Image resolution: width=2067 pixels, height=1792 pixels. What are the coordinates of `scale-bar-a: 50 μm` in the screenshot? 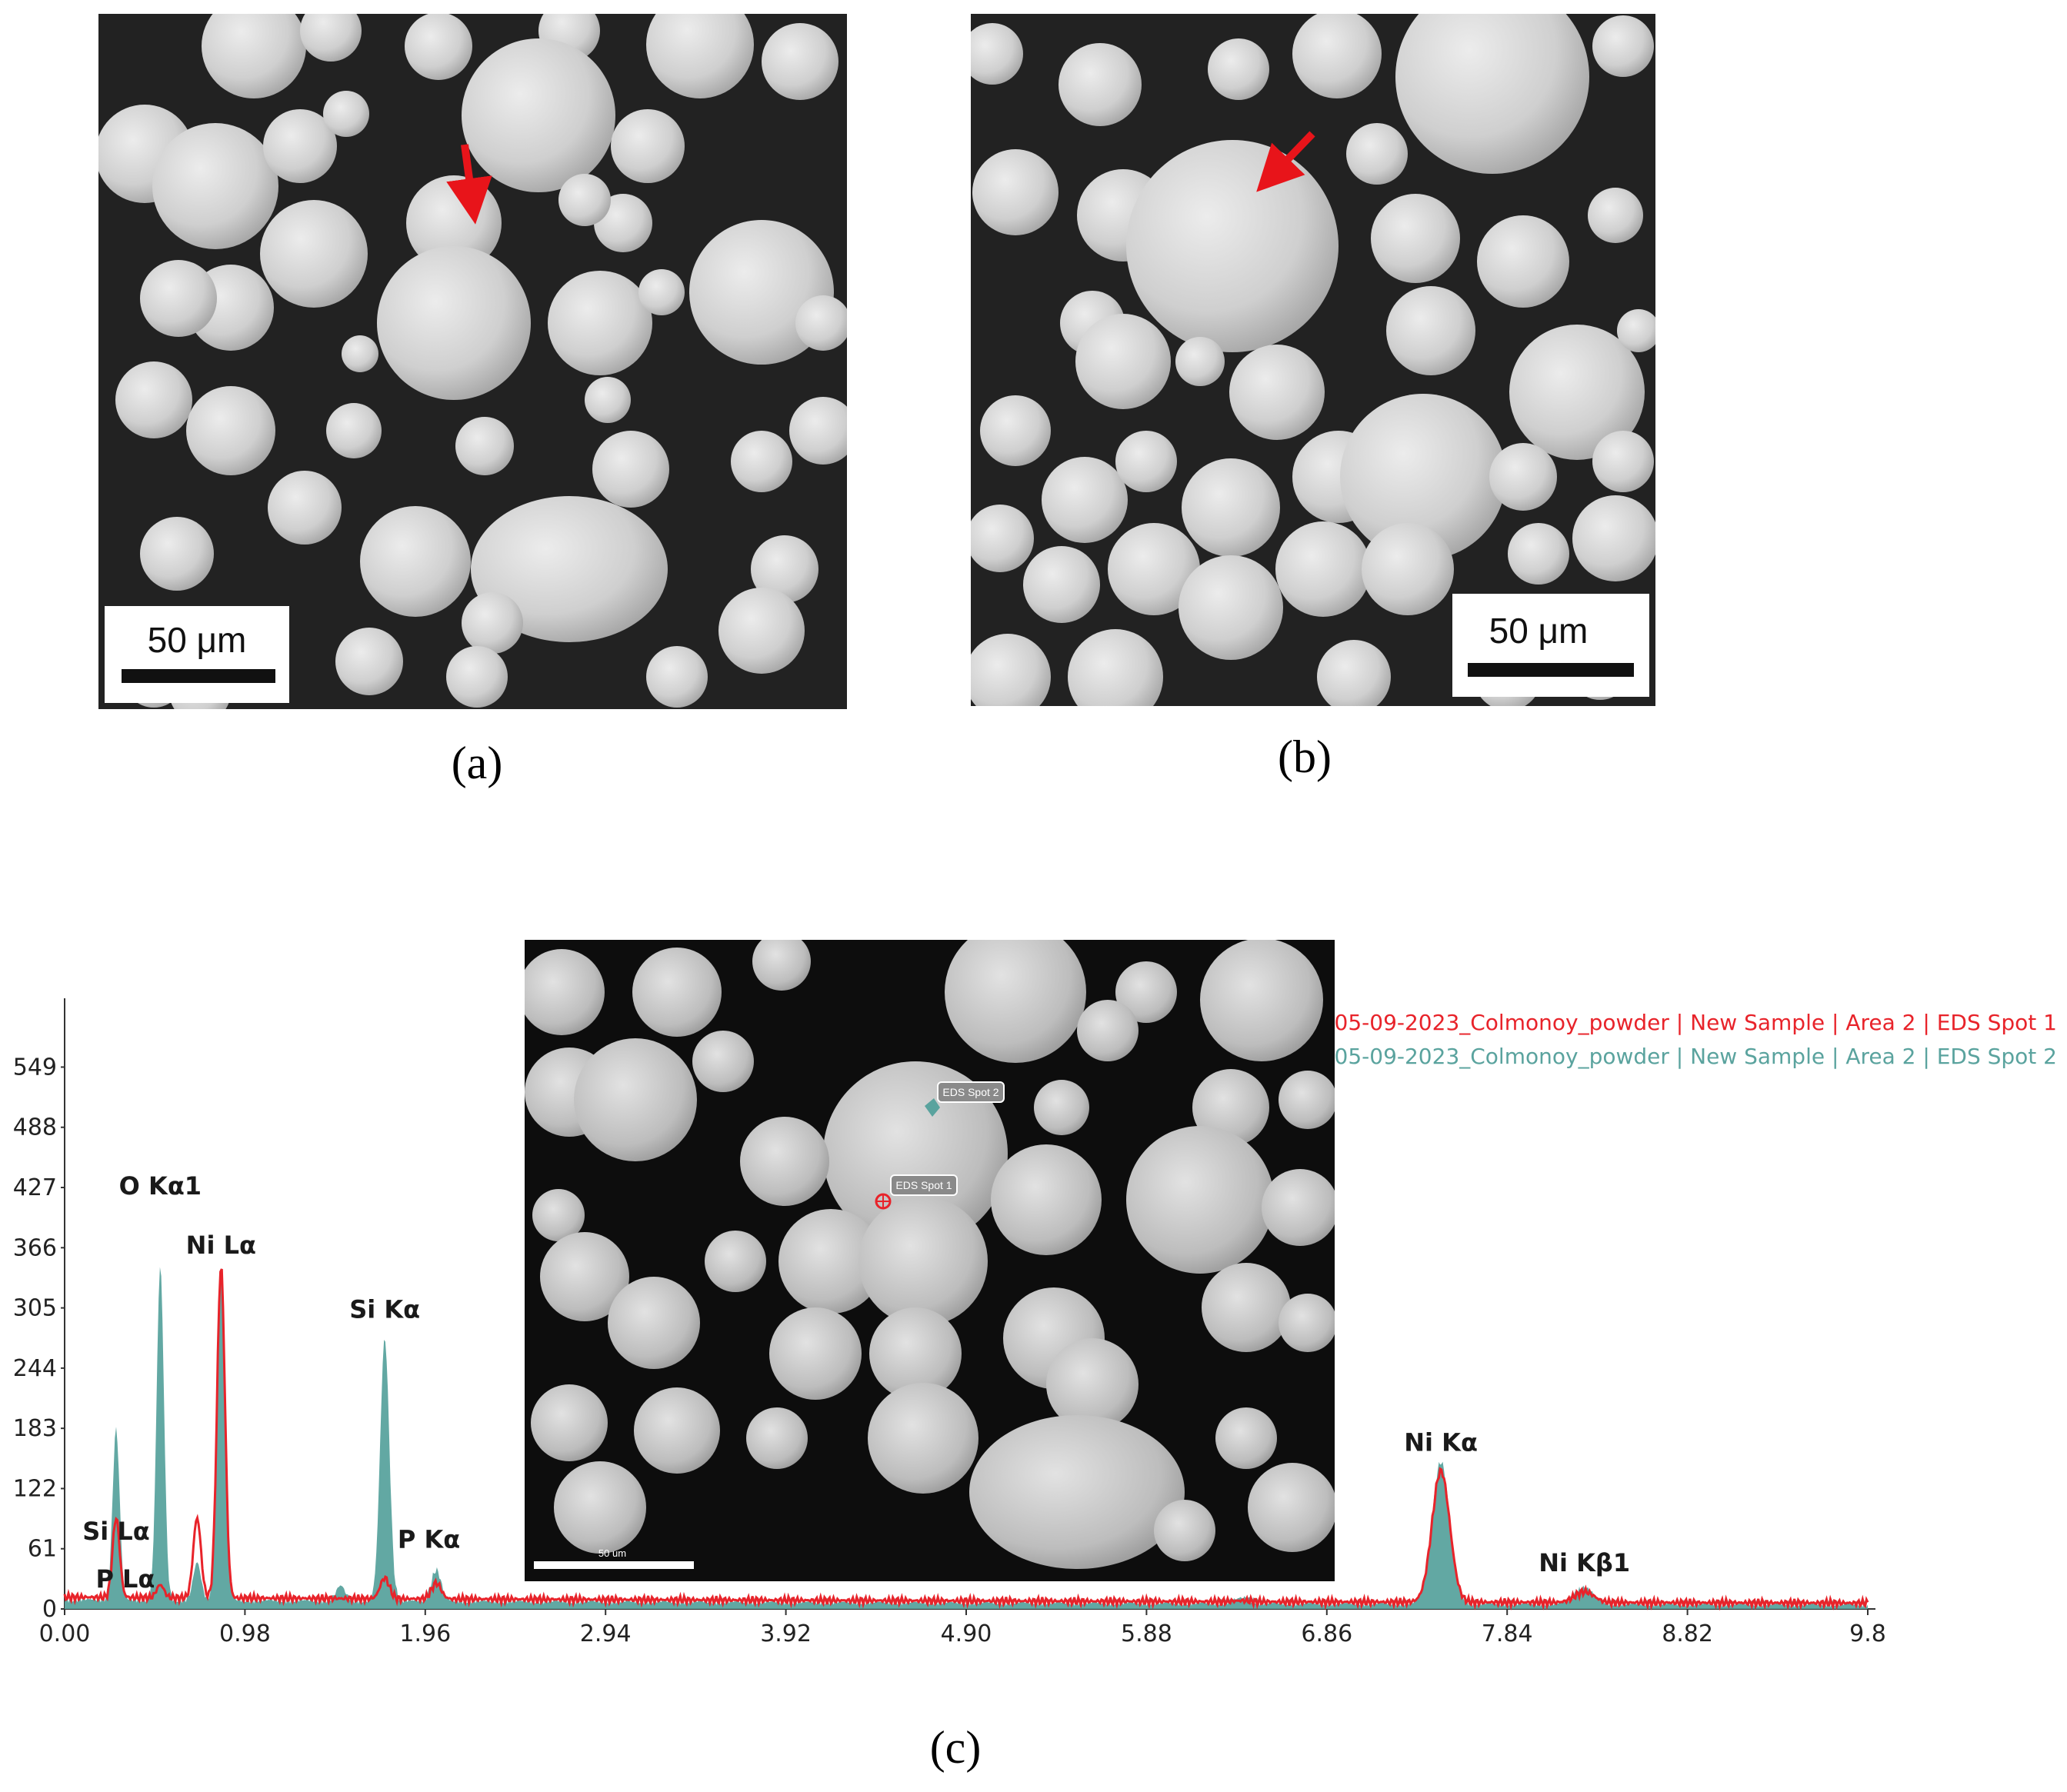 It's located at (197, 654).